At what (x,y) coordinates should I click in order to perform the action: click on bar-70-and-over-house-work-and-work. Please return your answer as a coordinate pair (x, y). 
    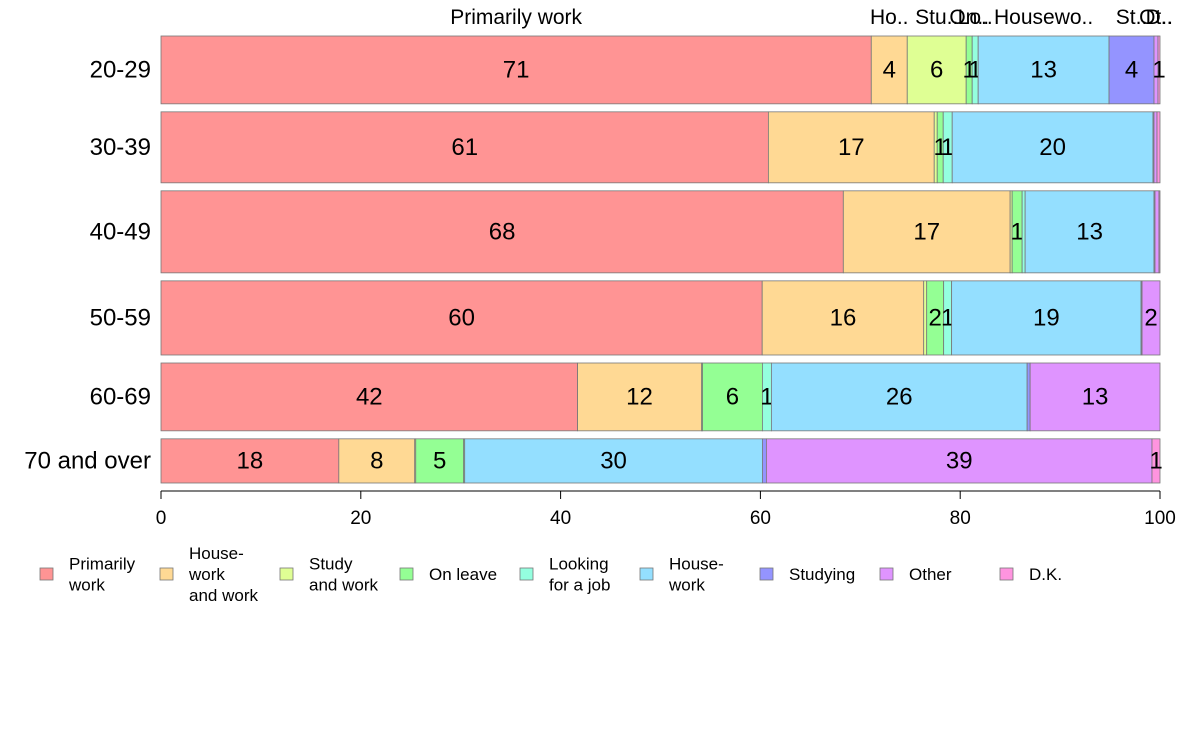
    Looking at the image, I should click on (377, 461).